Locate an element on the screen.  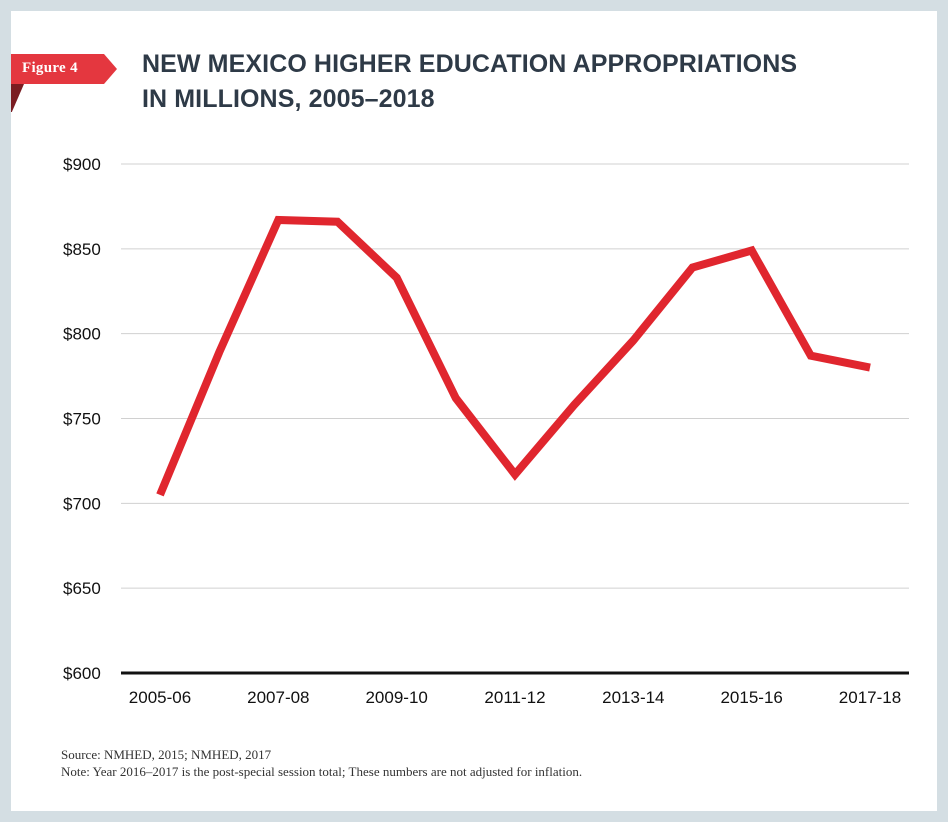
y-tick-label: $800 is located at coordinates (82, 334).